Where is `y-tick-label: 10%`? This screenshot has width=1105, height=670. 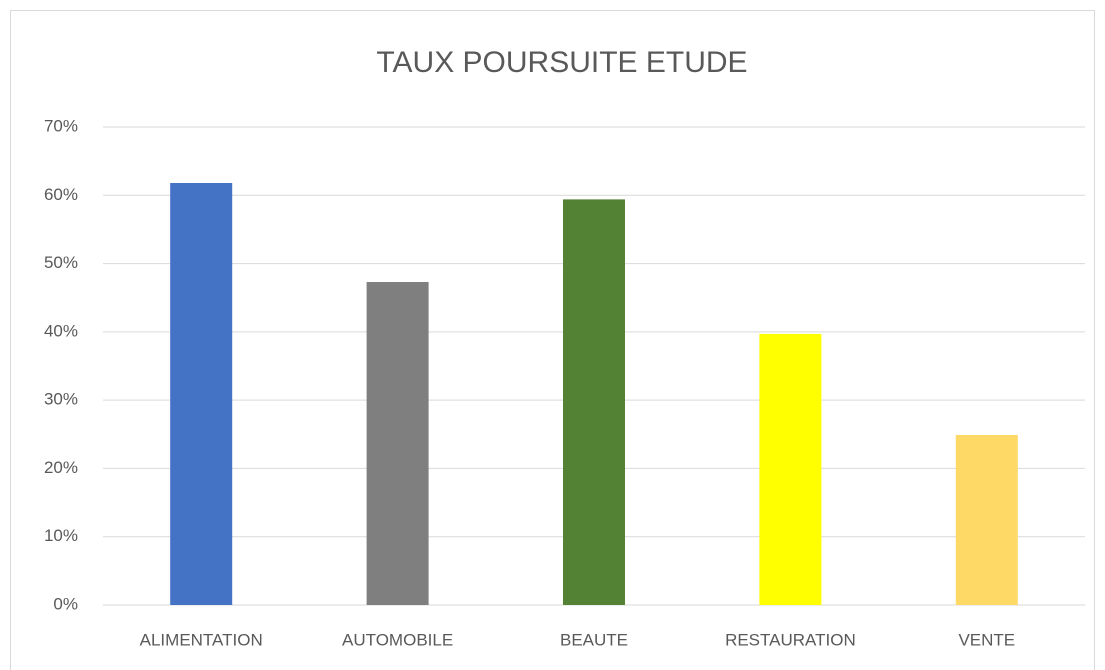 y-tick-label: 10% is located at coordinates (61, 535).